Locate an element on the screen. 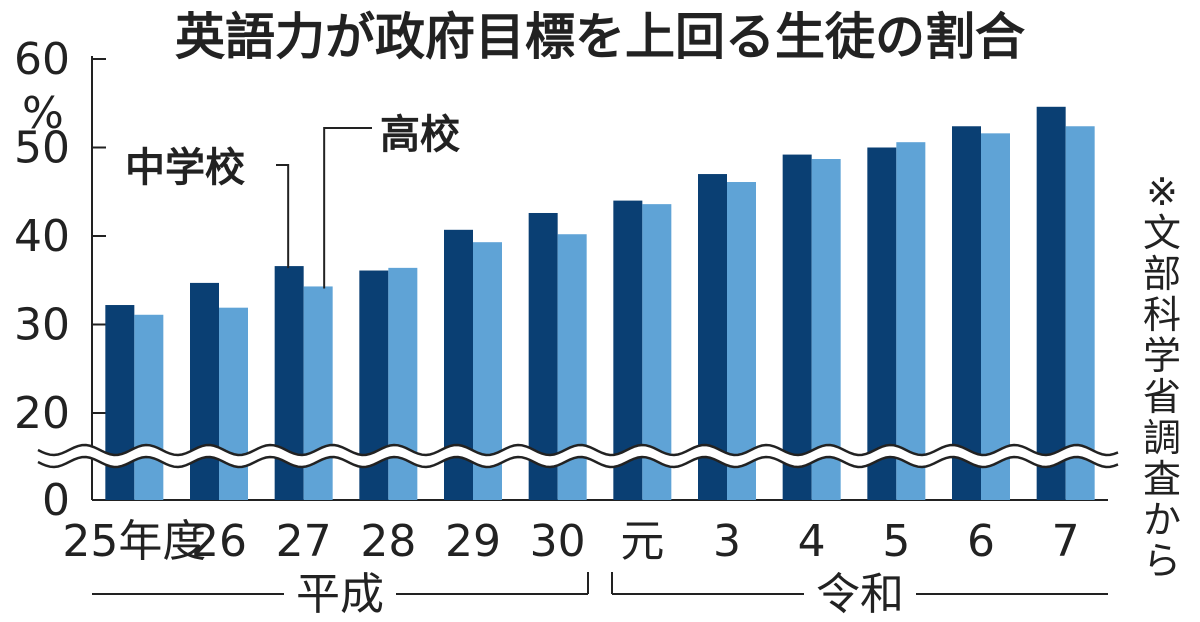 The height and width of the screenshot is (622, 1200). source-char: ら is located at coordinates (1162, 561).